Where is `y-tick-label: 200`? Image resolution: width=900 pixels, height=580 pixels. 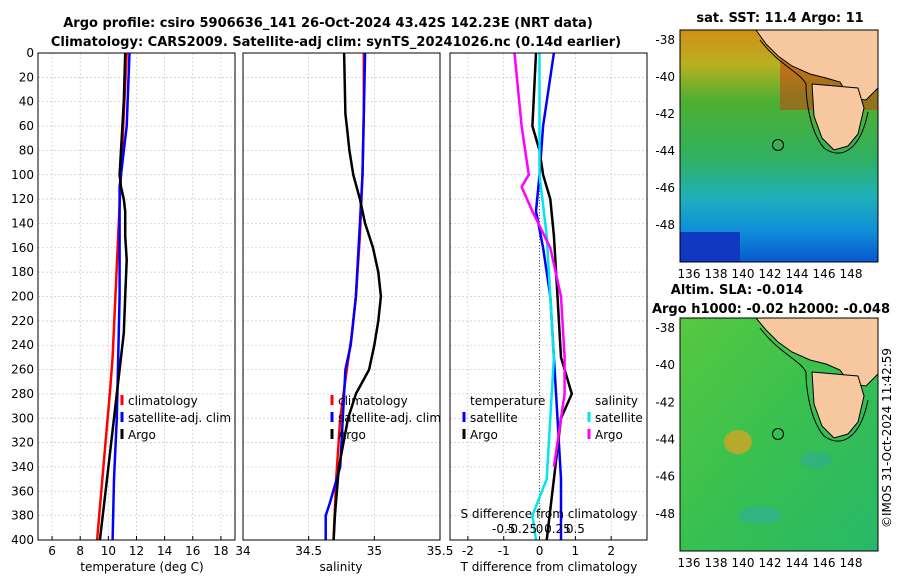 y-tick-label: 200 is located at coordinates (22, 297).